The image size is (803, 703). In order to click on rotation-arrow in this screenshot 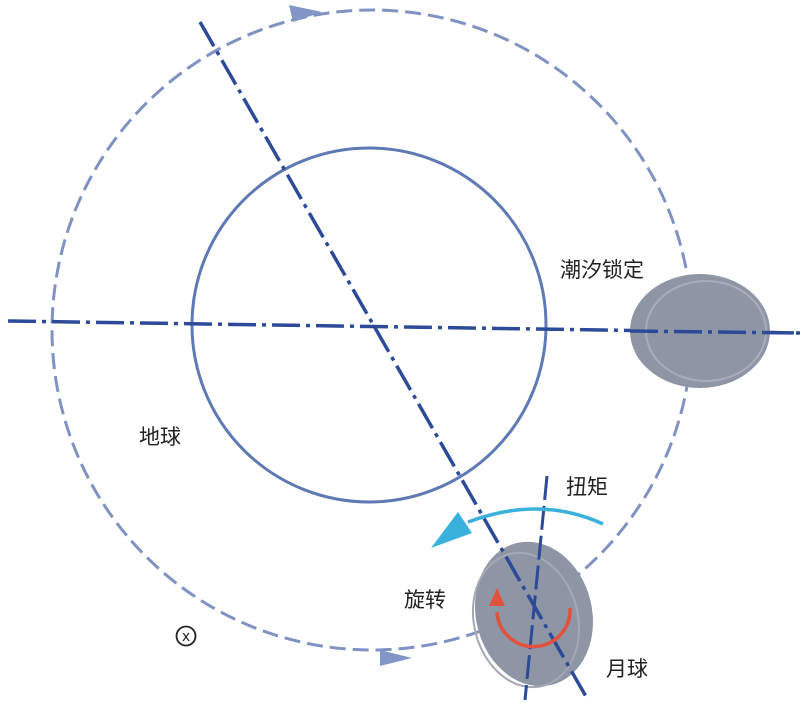, I will do `click(530, 618)`.